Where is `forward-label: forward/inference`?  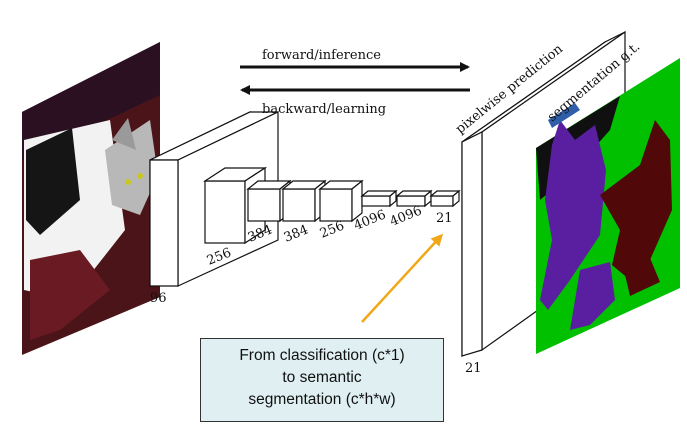
forward-label: forward/inference is located at coordinates (321, 55).